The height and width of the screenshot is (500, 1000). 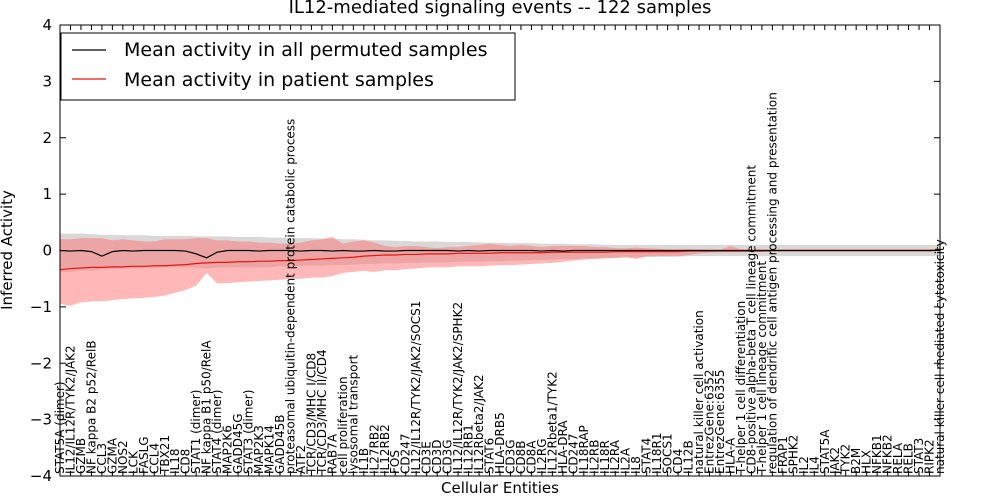 I want to click on bands-layer, so click(x=500, y=269).